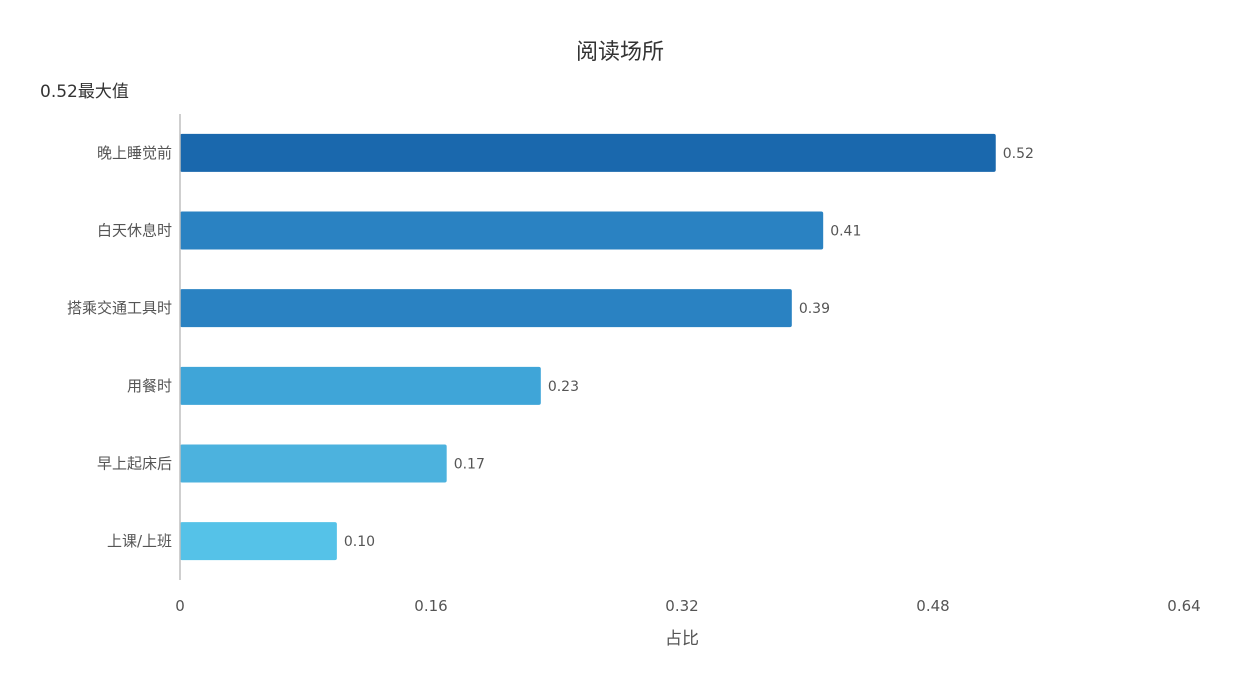  What do you see at coordinates (149, 386) in the screenshot?
I see `category-label: 用餐时` at bounding box center [149, 386].